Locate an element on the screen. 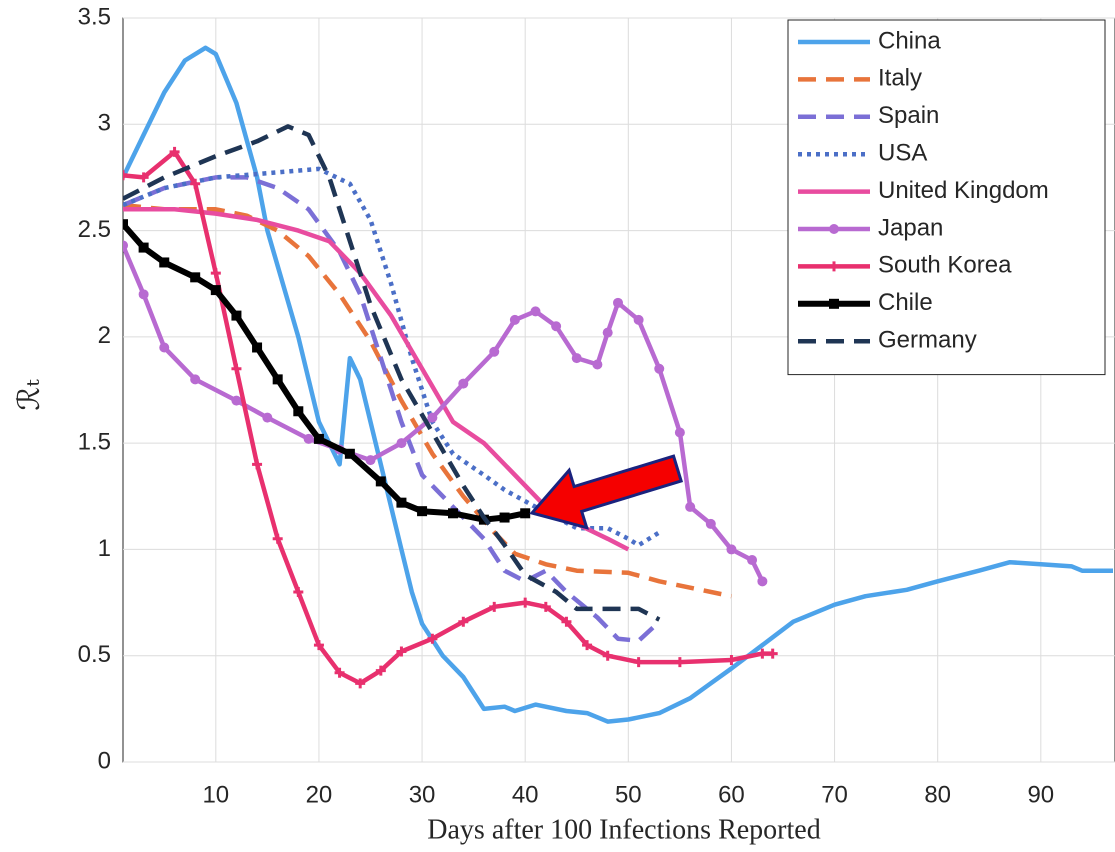 The width and height of the screenshot is (1115, 852). y-tick-label: 2.5 is located at coordinates (94, 229).